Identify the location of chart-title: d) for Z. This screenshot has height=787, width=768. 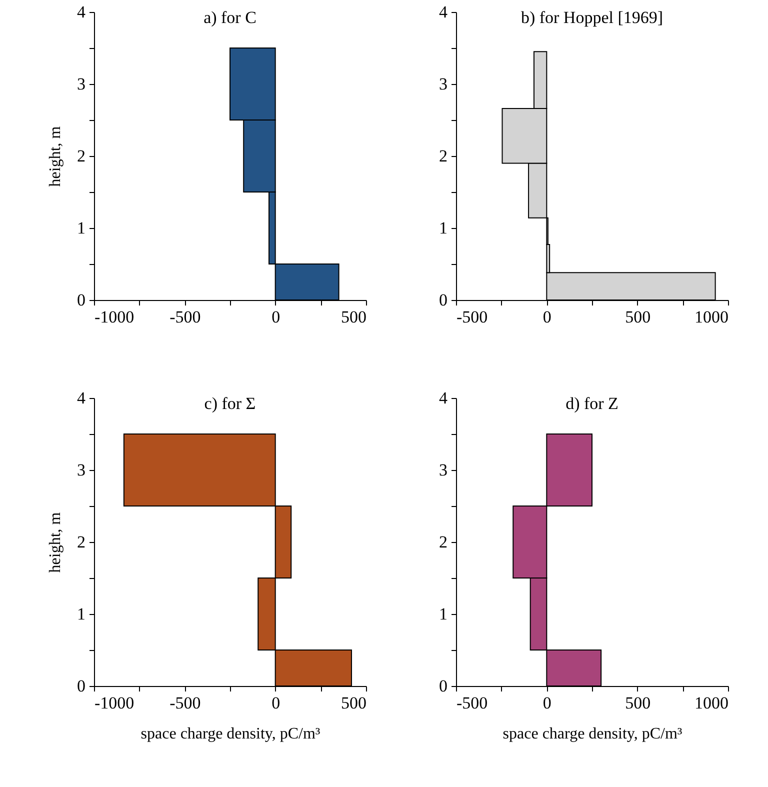
(592, 403).